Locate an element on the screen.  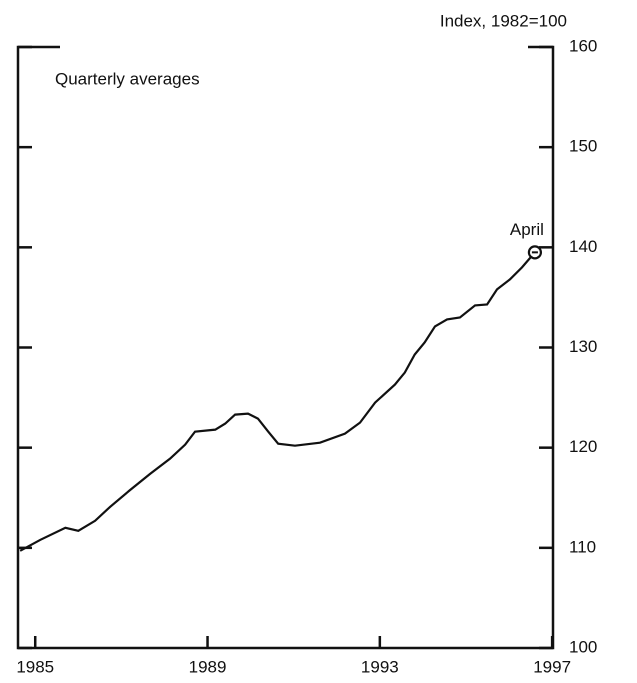
y-tick-label: 110 is located at coordinates (582, 546).